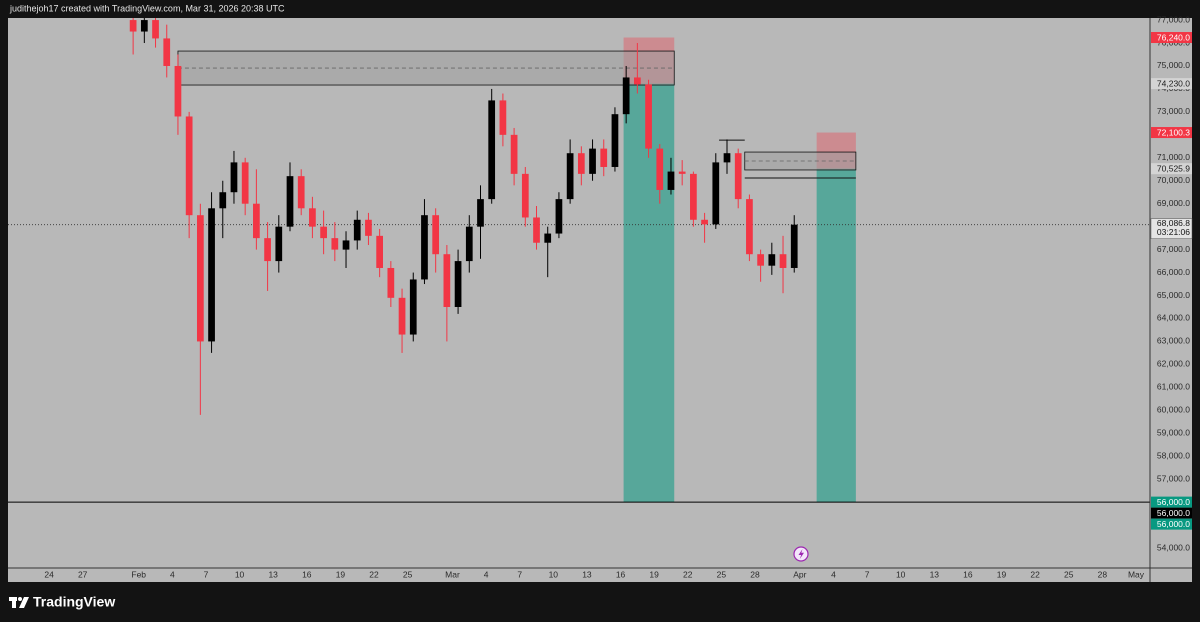 The width and height of the screenshot is (1200, 622). What do you see at coordinates (74, 602) in the screenshot?
I see `brand-name: TradingView` at bounding box center [74, 602].